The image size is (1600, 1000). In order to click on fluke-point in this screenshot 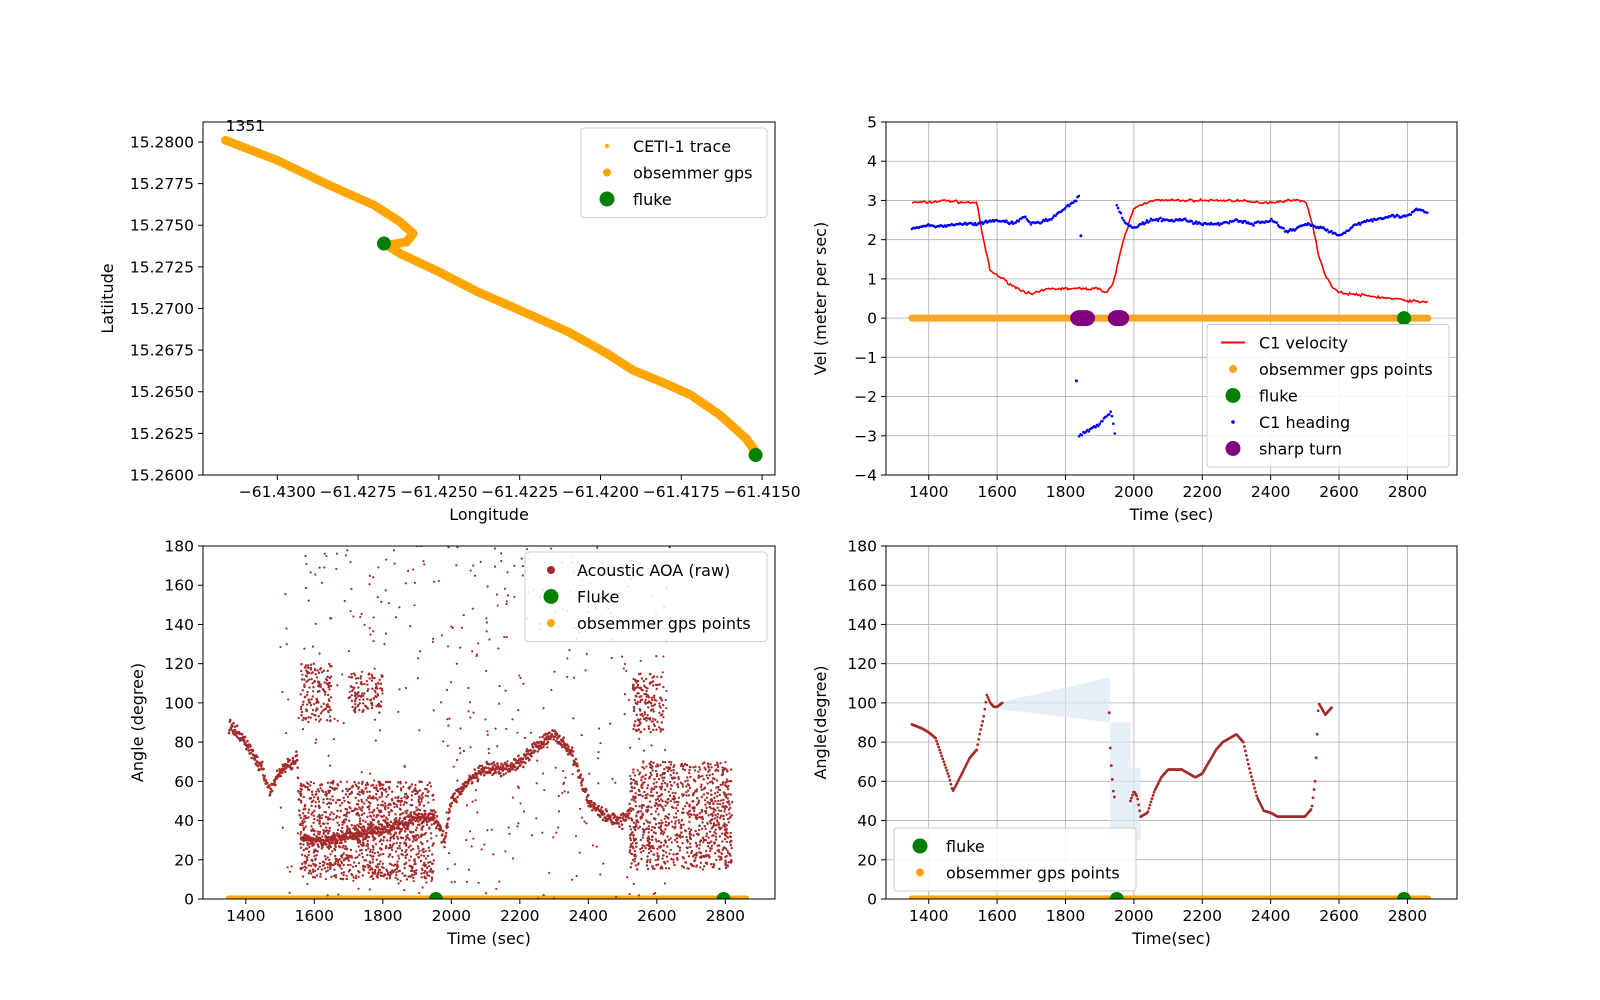, I will do `click(755, 455)`.